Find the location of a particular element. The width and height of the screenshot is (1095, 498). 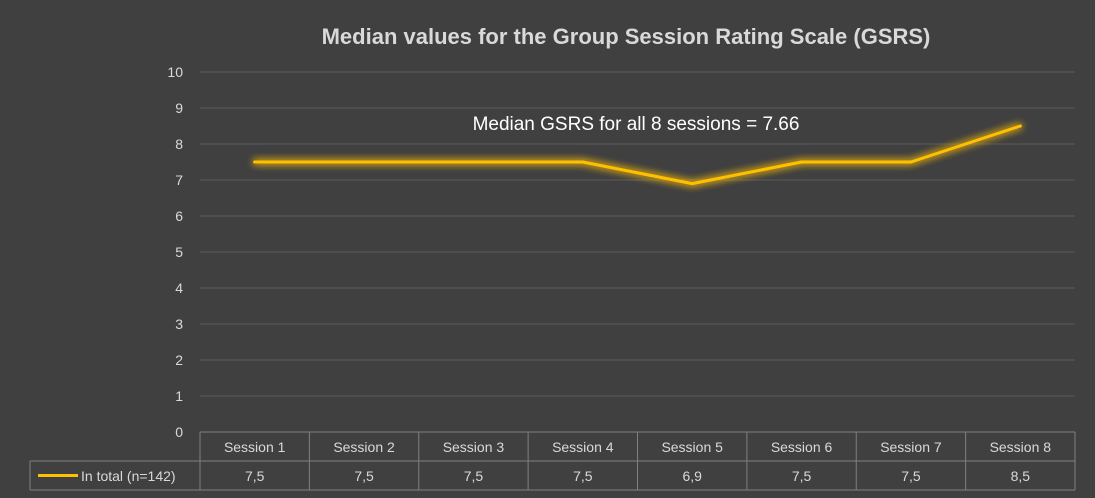

y-tick-label: 6 is located at coordinates (179, 216).